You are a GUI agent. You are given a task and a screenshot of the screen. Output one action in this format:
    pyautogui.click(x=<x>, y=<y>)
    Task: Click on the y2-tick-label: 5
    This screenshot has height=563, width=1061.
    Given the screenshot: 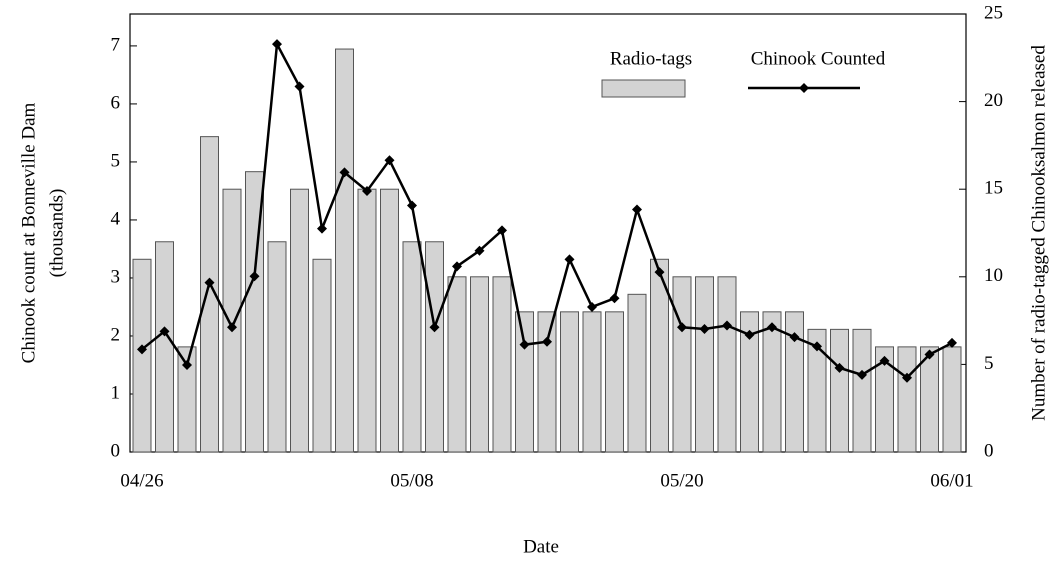 What is the action you would take?
    pyautogui.click(x=989, y=363)
    